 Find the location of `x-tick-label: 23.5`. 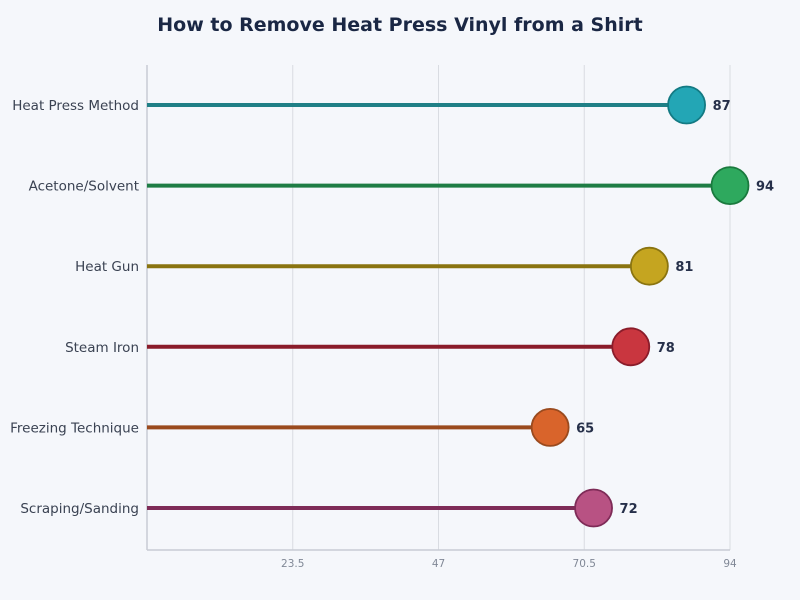

x-tick-label: 23.5 is located at coordinates (292, 564).